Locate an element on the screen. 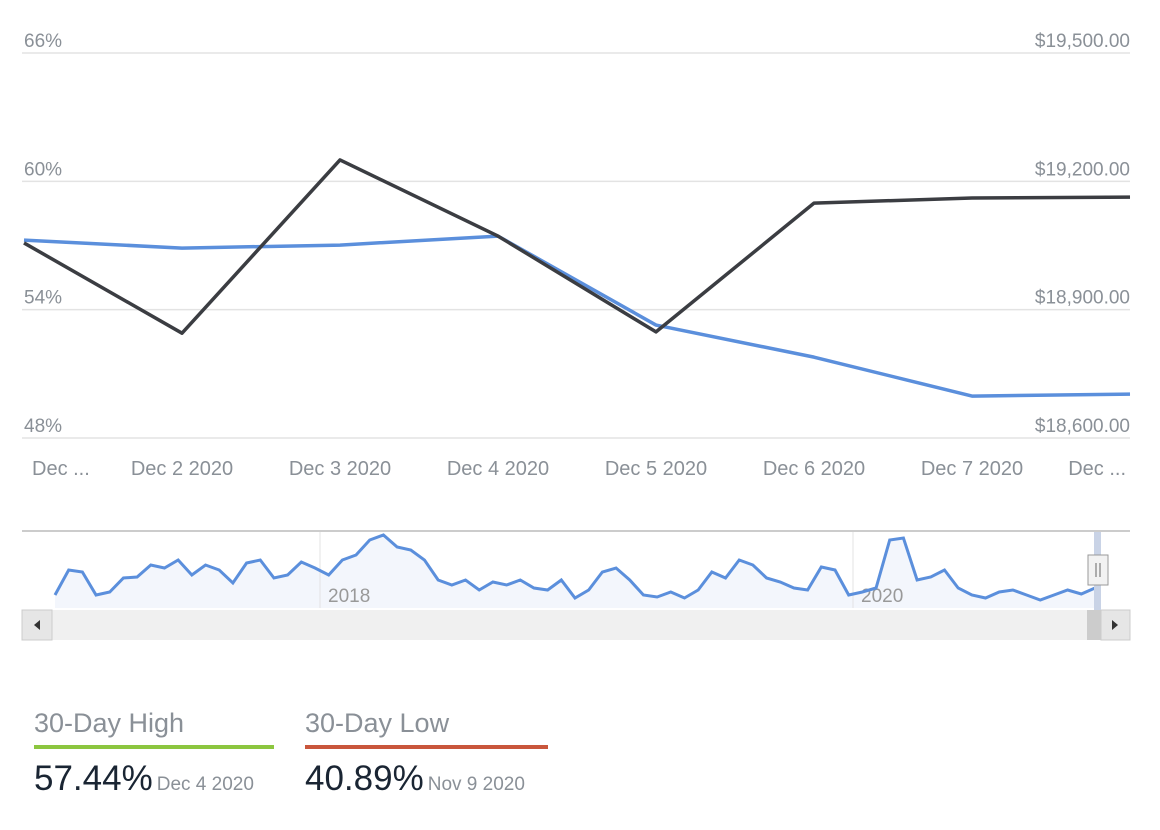  stat-30-day-low: 30-Day Low 40.89% Nov 9 2020 is located at coordinates (426, 753).